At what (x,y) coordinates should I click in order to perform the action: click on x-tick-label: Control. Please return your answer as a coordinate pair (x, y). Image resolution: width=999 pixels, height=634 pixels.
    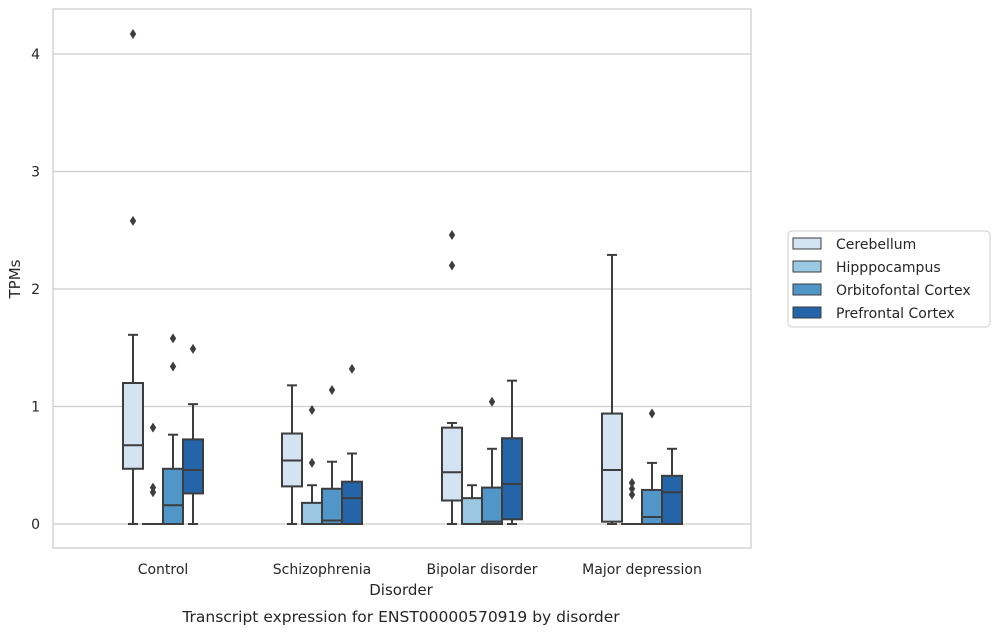
    Looking at the image, I should click on (163, 570).